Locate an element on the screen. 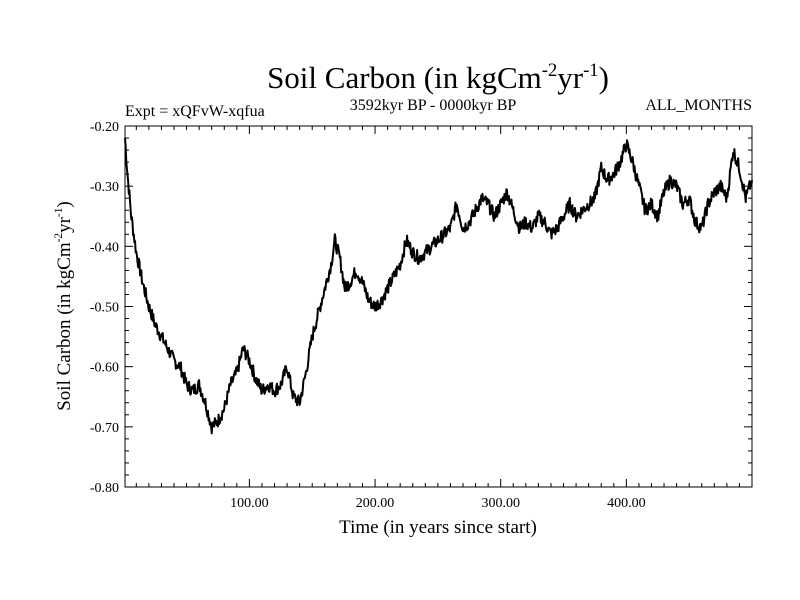 The image size is (800, 600). y-tick-label: -0.80 is located at coordinates (104, 488).